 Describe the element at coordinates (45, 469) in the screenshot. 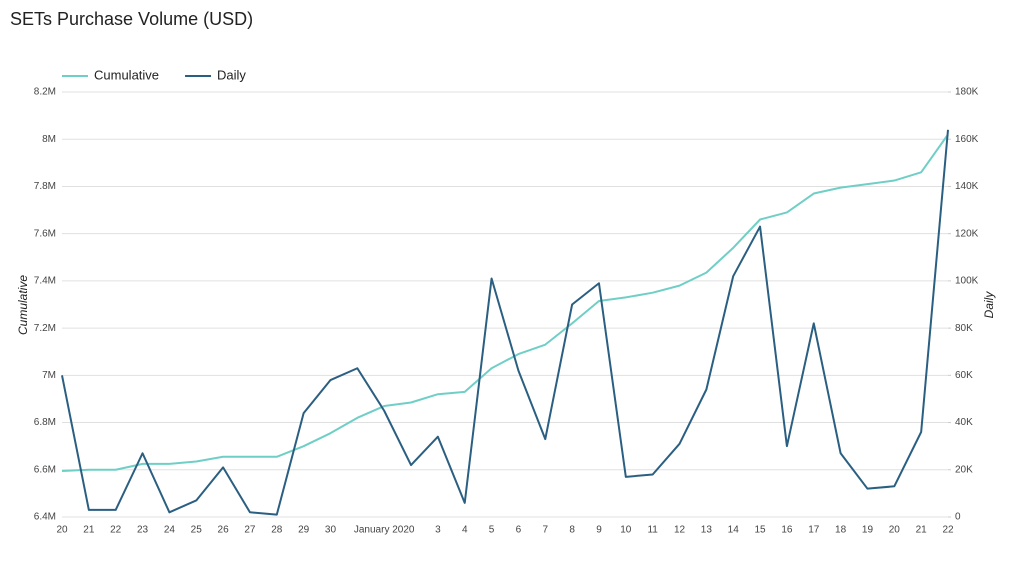

I see `y-tick-label: 6.6M` at that location.